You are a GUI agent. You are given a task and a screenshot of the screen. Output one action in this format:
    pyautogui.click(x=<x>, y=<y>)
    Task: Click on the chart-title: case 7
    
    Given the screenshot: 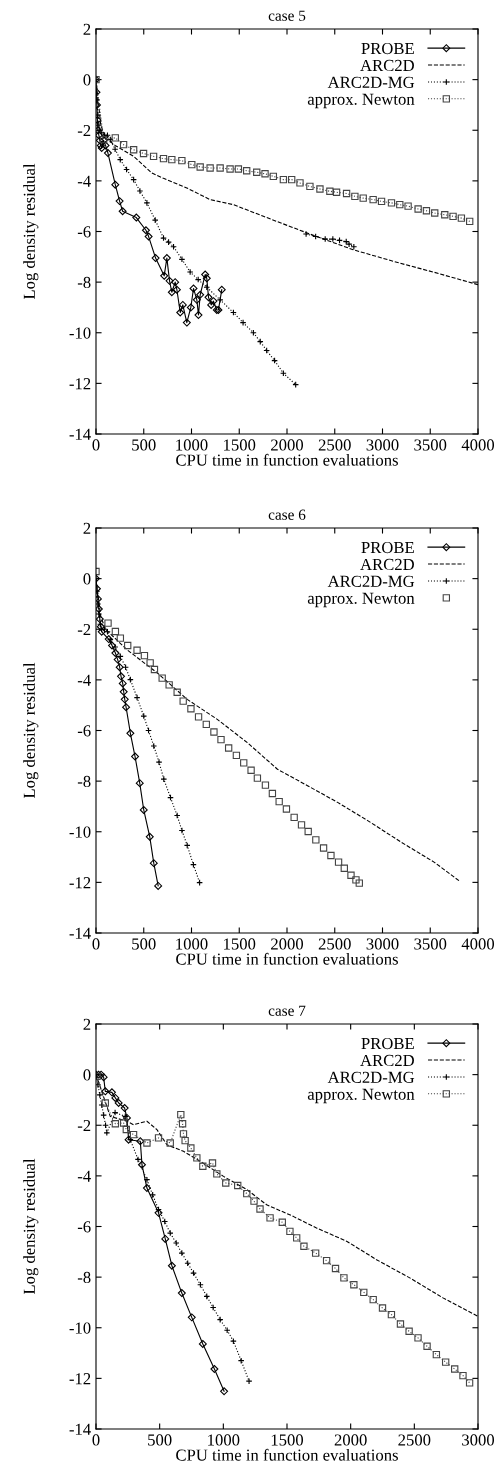 What is the action you would take?
    pyautogui.click(x=287, y=1010)
    